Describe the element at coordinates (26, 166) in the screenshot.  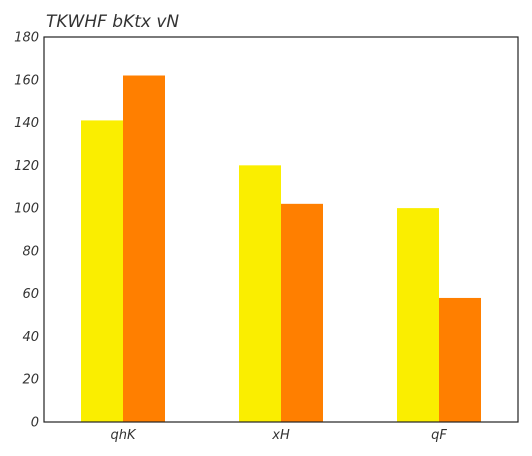
I see `y-tick-label: 120` at that location.